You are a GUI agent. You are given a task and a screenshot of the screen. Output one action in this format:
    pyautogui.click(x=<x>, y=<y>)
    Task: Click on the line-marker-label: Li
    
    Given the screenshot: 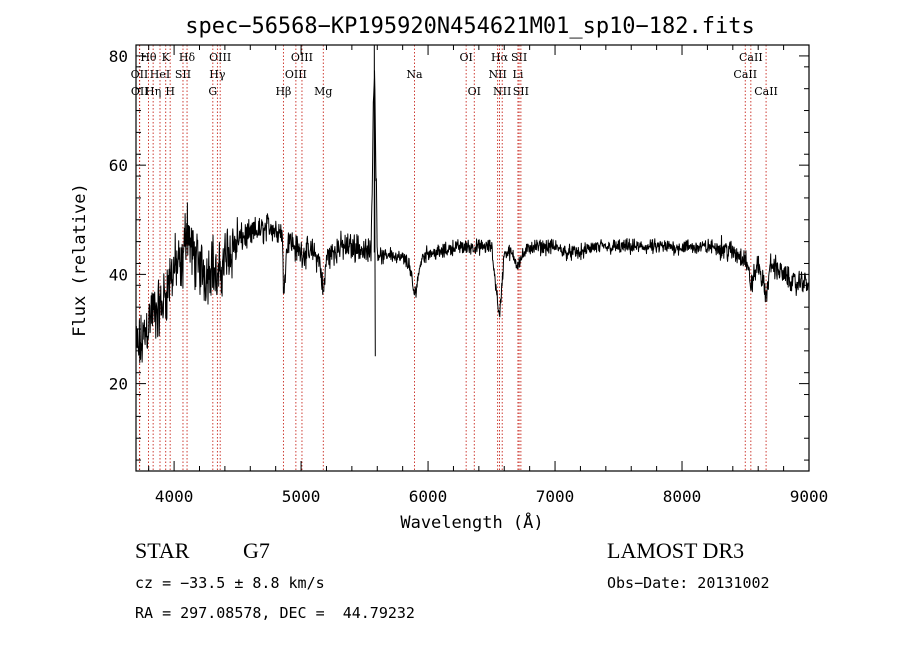 What is the action you would take?
    pyautogui.click(x=518, y=74)
    